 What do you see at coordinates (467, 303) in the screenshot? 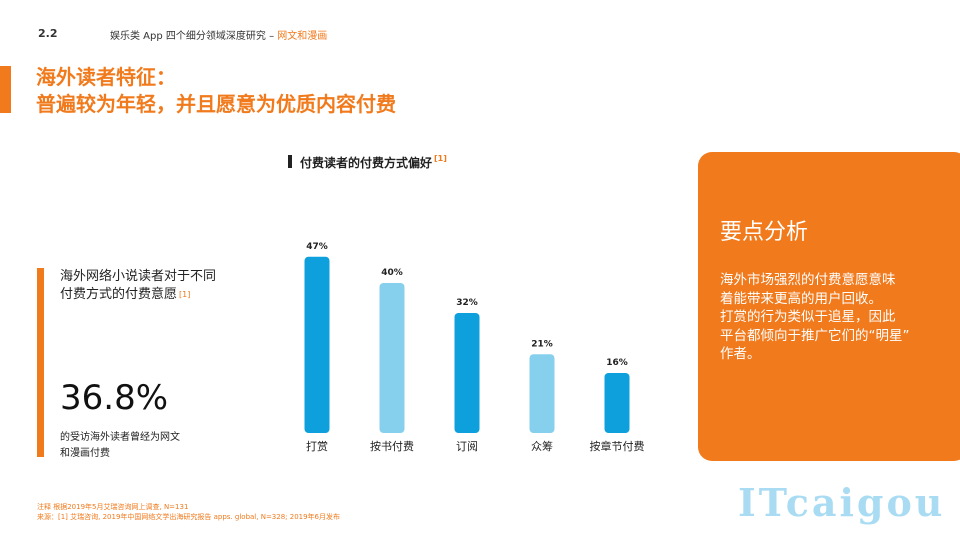
I see `bar-value-label-2: 32%` at bounding box center [467, 303].